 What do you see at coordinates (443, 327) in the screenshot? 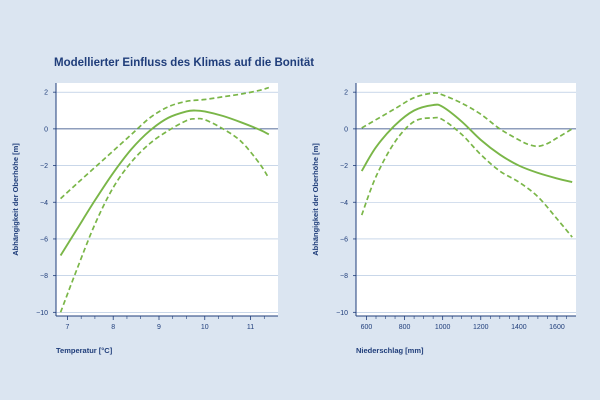
I see `x-tick-label: 1000` at bounding box center [443, 327].